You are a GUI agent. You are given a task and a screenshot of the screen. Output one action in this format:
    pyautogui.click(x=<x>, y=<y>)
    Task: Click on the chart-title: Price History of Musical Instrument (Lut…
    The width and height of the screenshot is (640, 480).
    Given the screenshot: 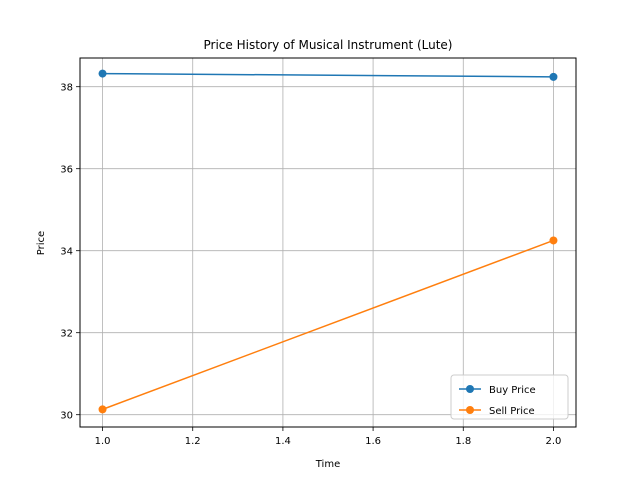 What is the action you would take?
    pyautogui.click(x=328, y=45)
    